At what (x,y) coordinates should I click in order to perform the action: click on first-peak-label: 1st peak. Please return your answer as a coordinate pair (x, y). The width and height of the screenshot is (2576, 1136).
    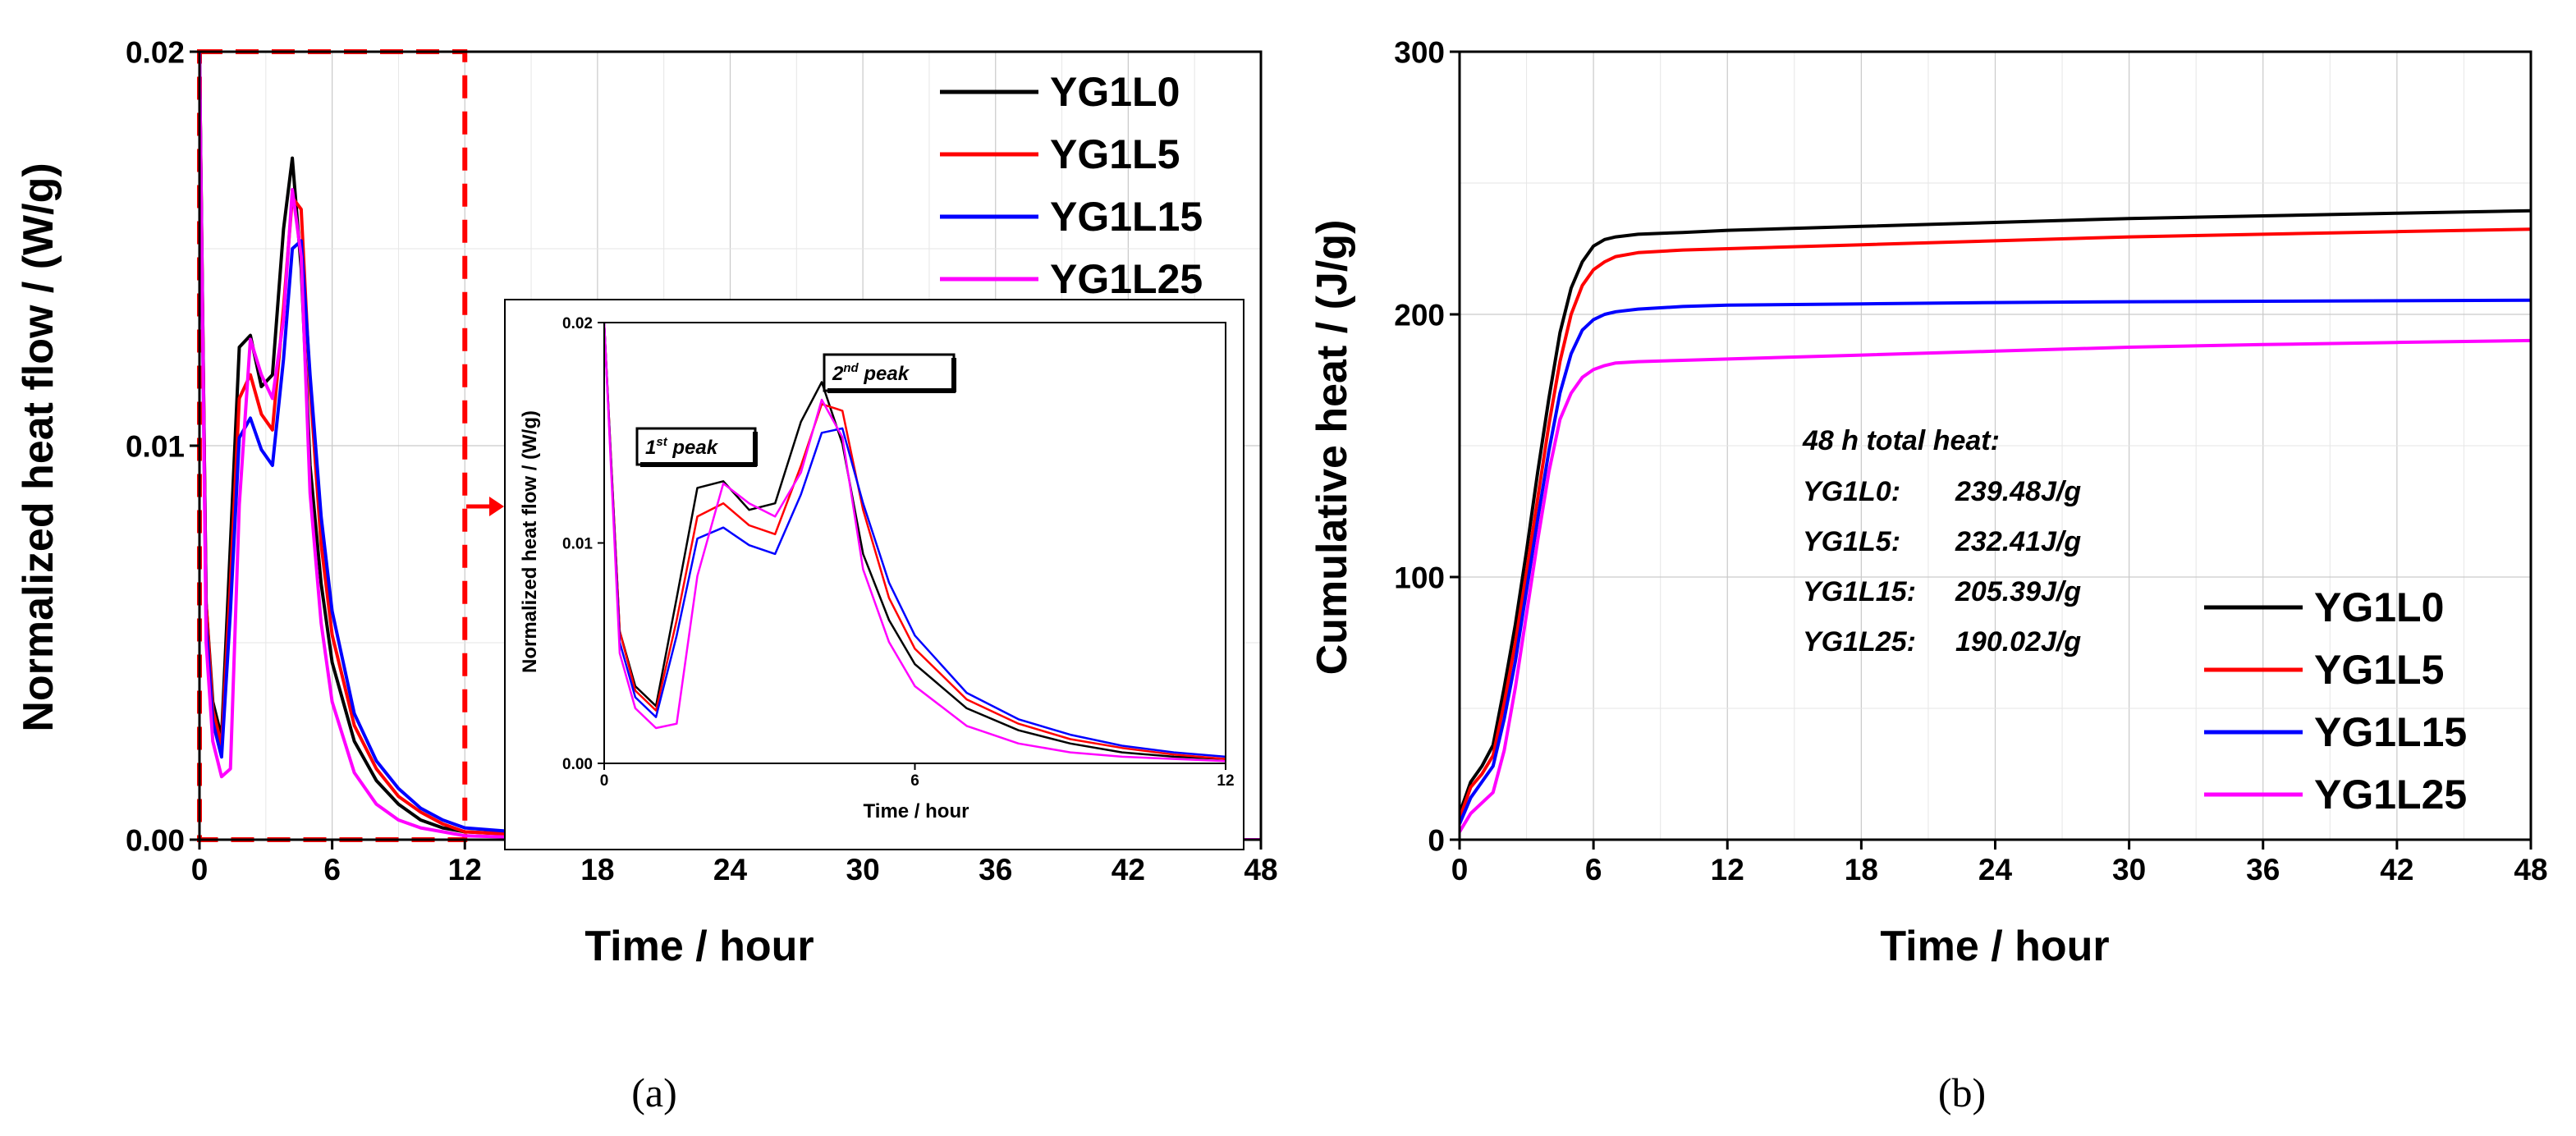
    Looking at the image, I should click on (682, 447).